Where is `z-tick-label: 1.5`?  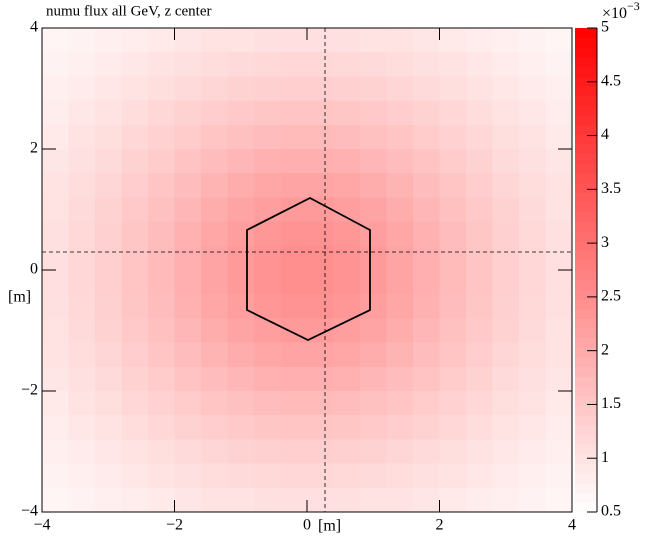
z-tick-label: 1.5 is located at coordinates (611, 403).